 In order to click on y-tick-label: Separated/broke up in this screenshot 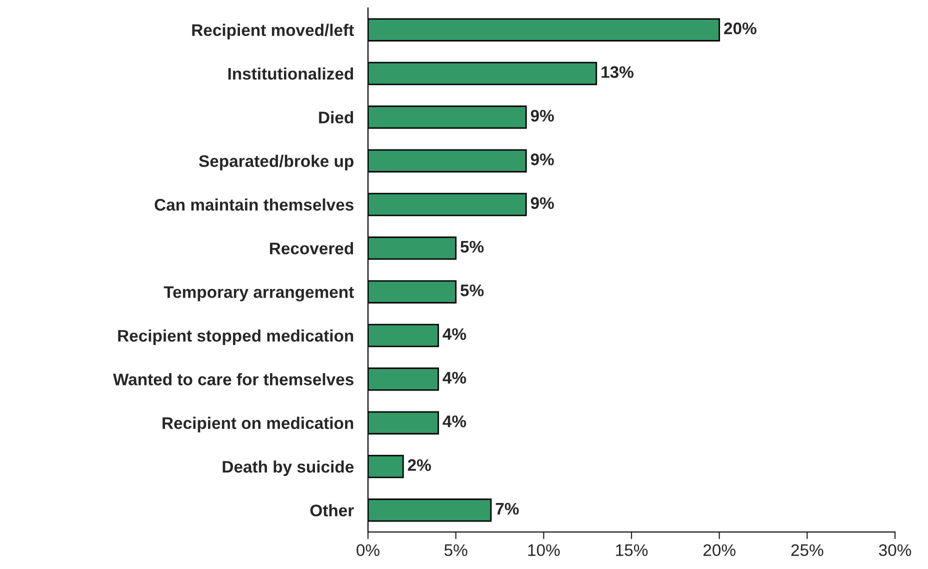, I will do `click(276, 162)`.